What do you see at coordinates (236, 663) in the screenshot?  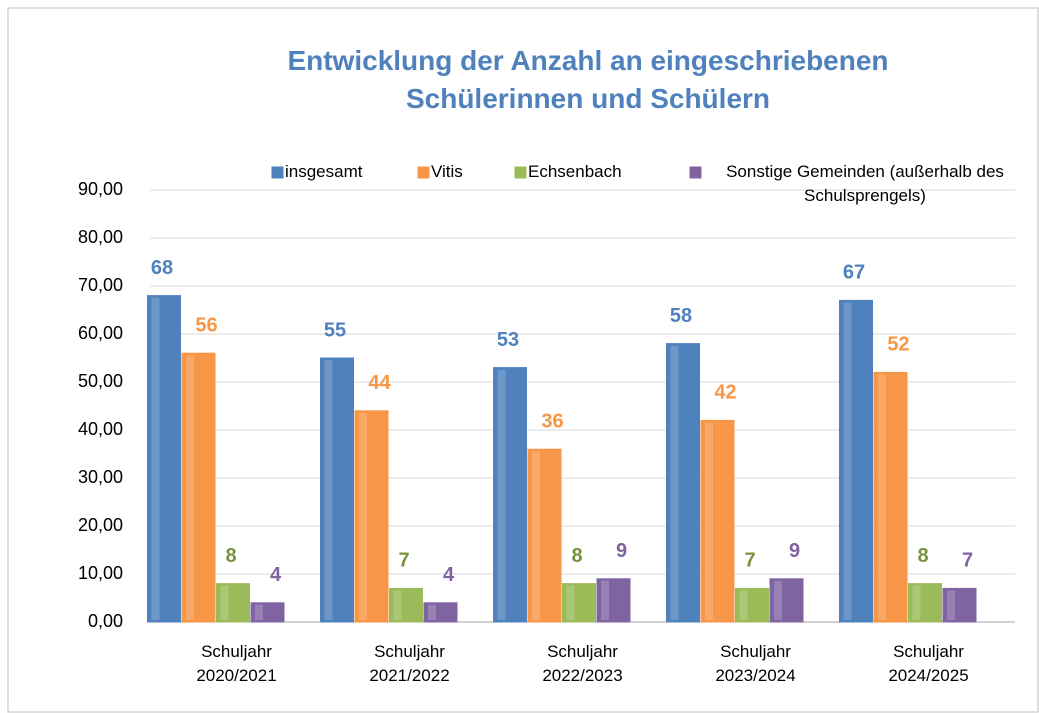 I see `x-tick-label: Schuljahr 2020/2021` at bounding box center [236, 663].